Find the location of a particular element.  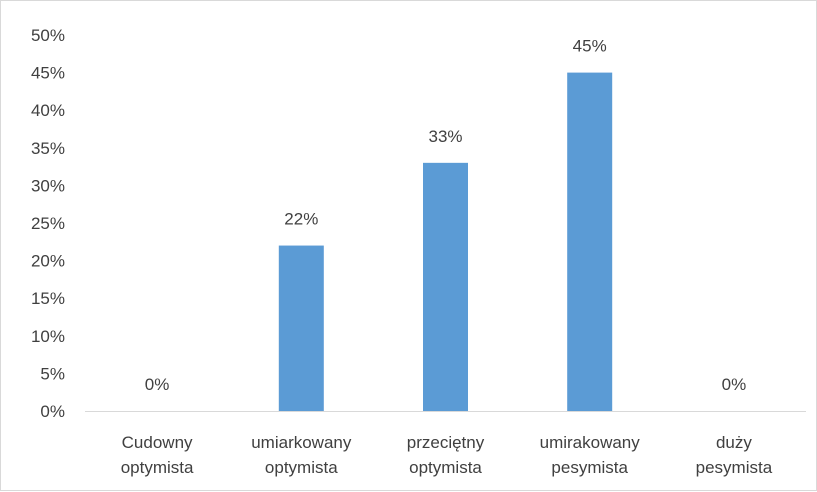

y-tick-label: 20% is located at coordinates (48, 261).